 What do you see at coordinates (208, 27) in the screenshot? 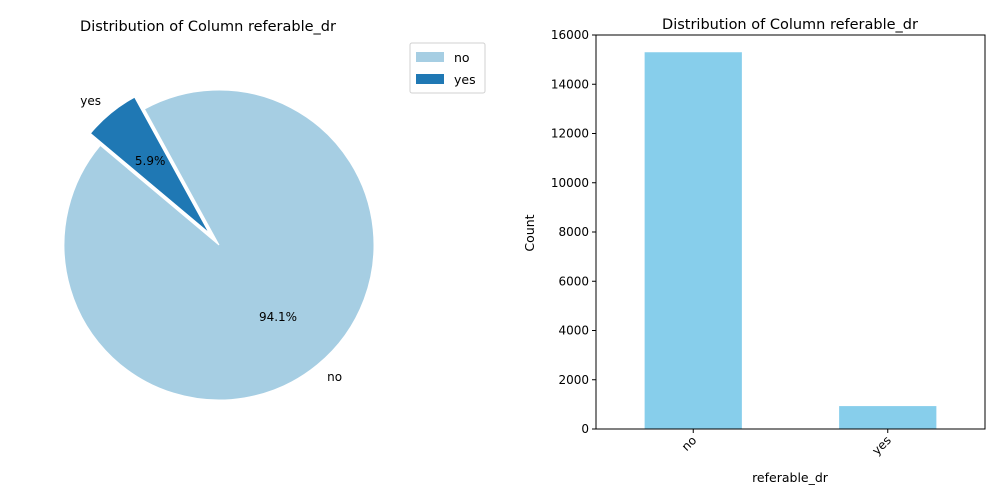
I see `pie-title: Distribution of Column referable_dr` at bounding box center [208, 27].